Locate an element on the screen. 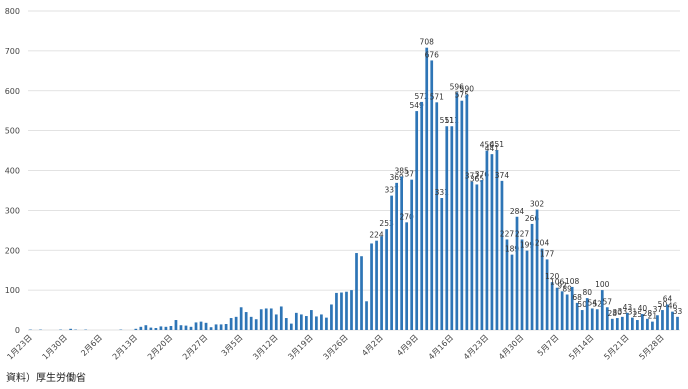 The image size is (688, 389). y-tick-label: 0 is located at coordinates (17, 330).